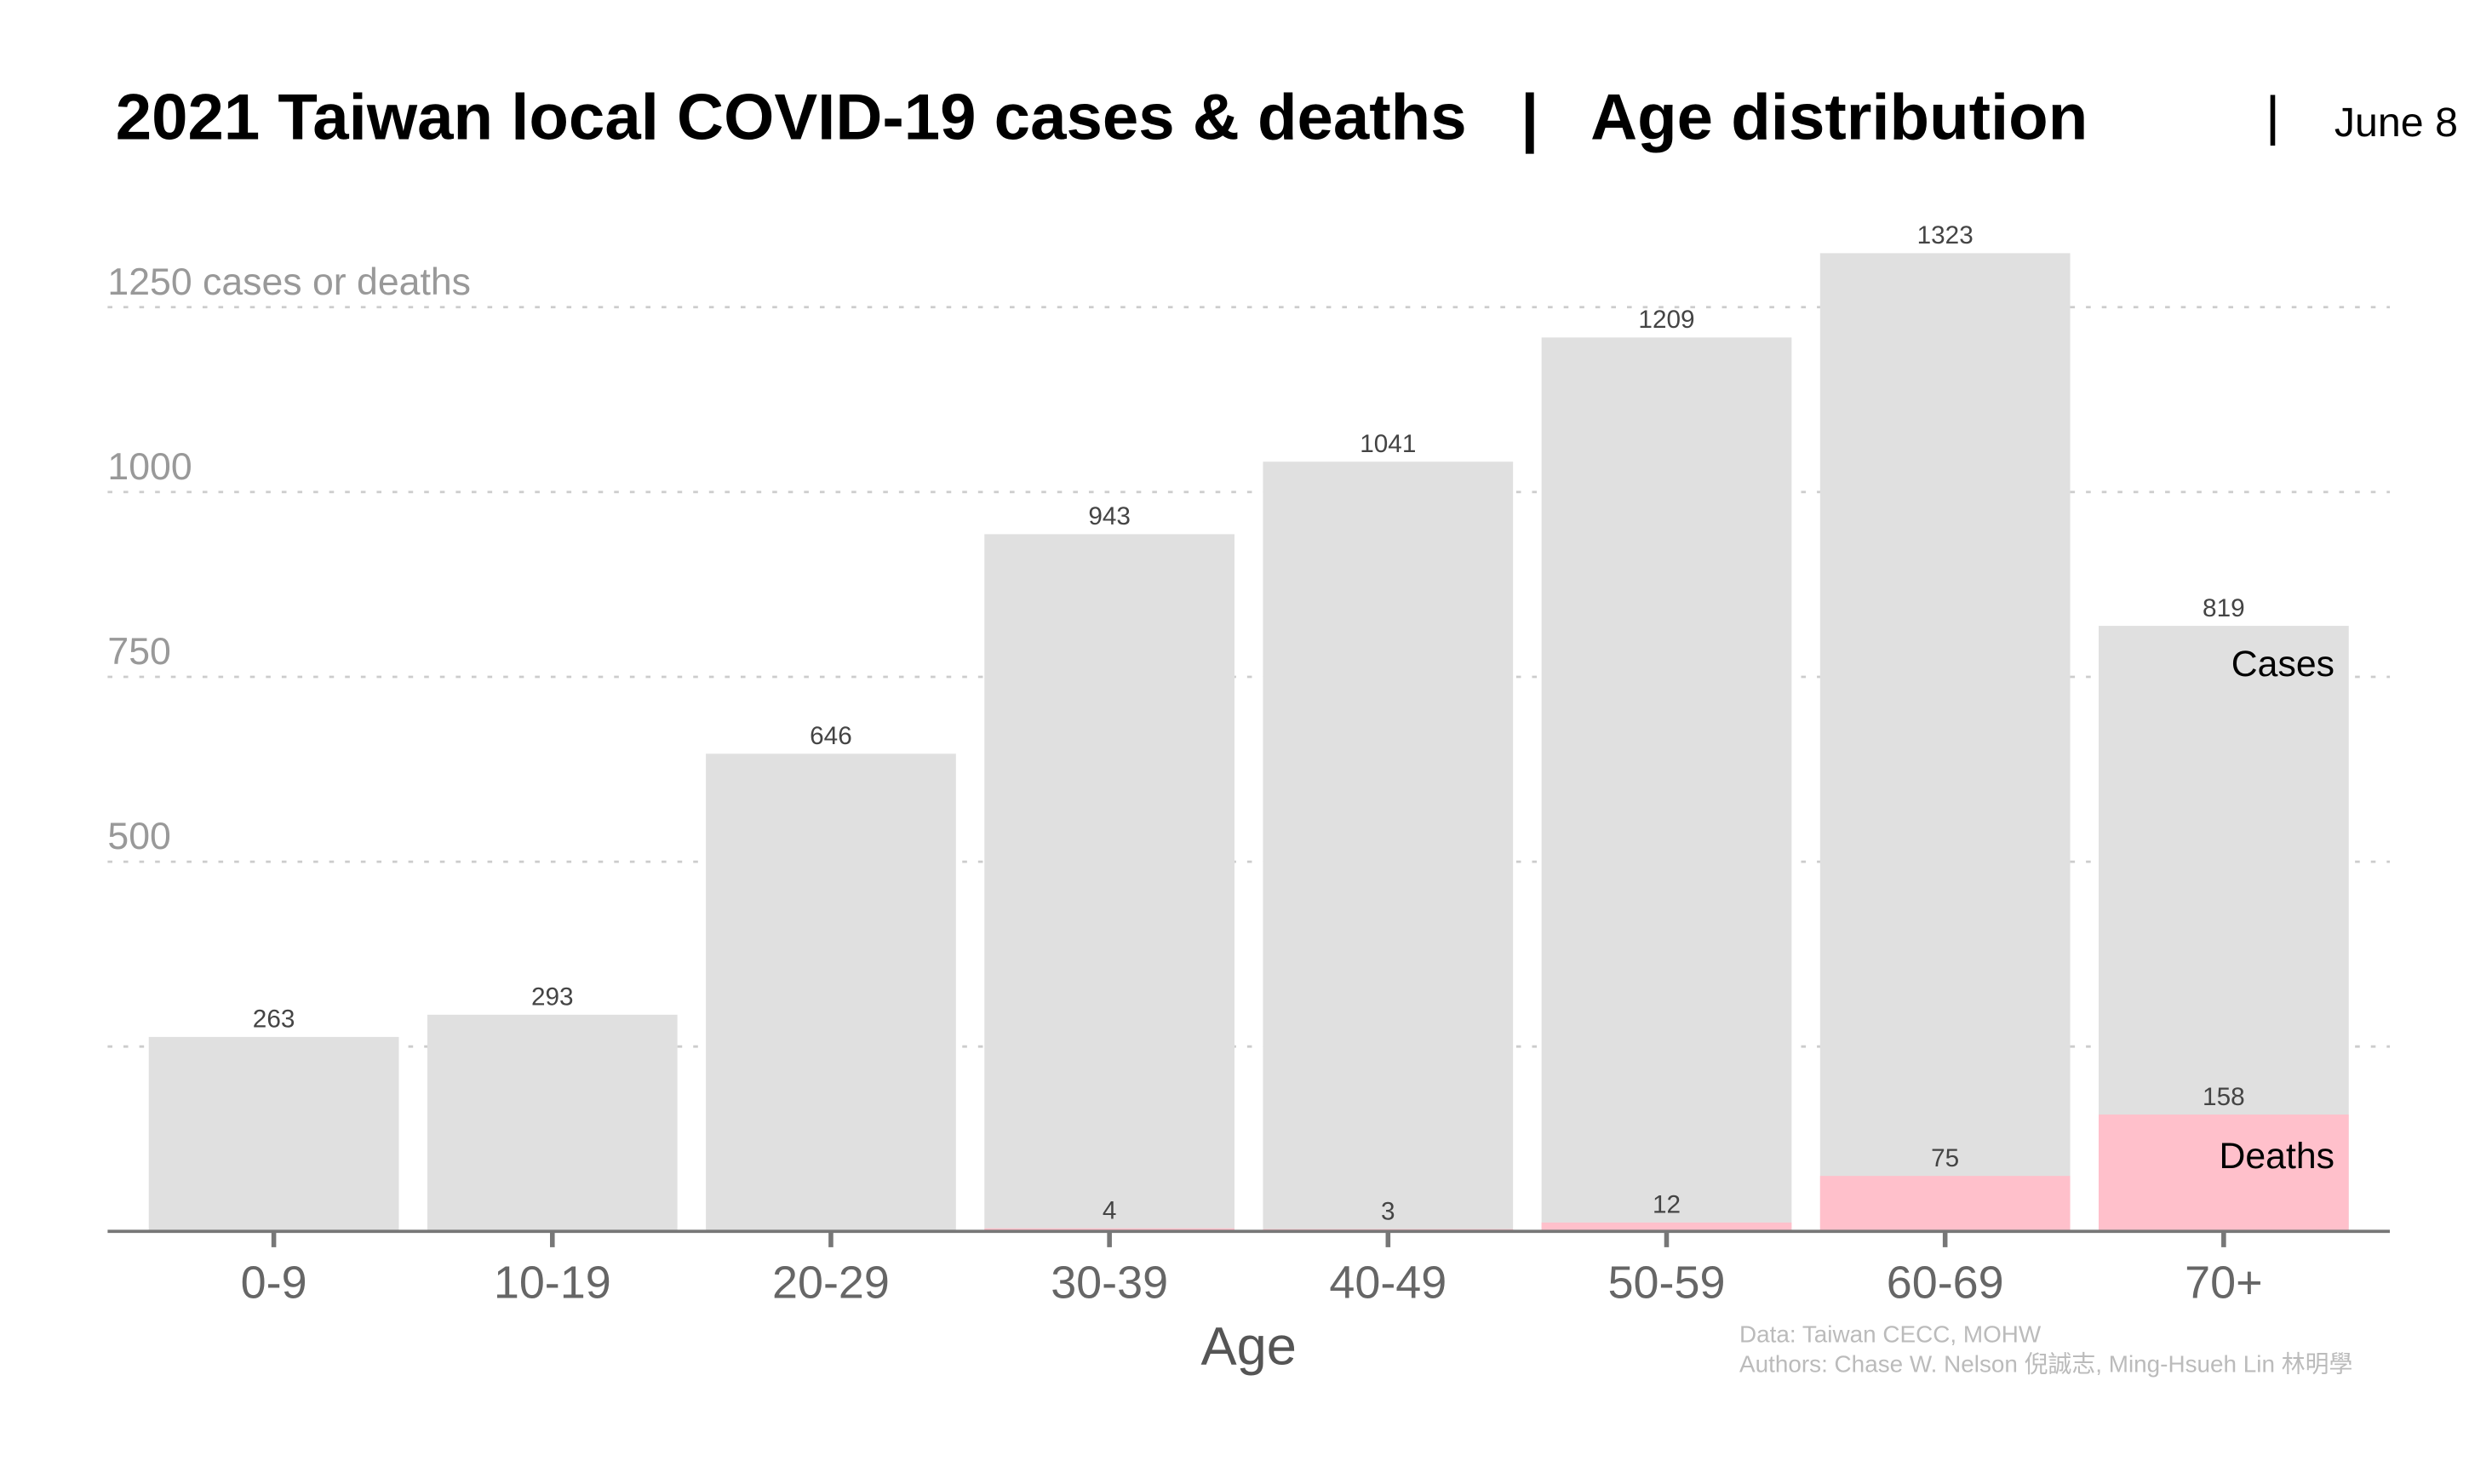  I want to click on value-label: 4, so click(1110, 1211).